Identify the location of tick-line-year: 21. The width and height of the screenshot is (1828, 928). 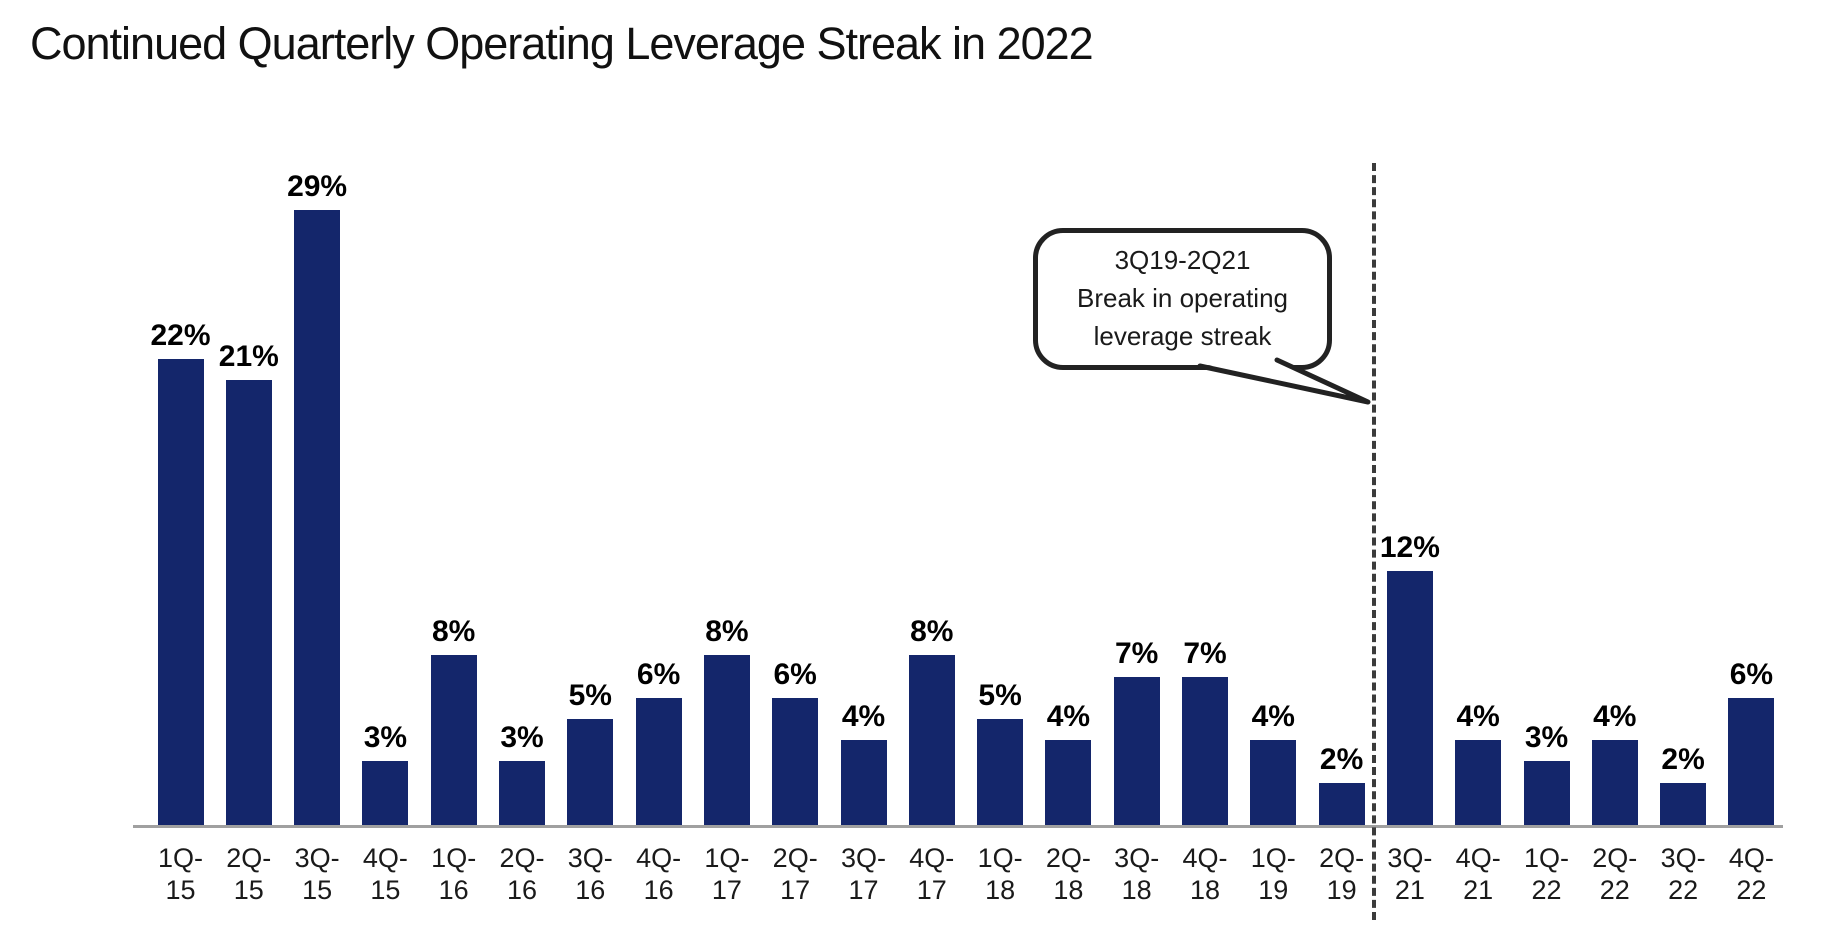
(1478, 889).